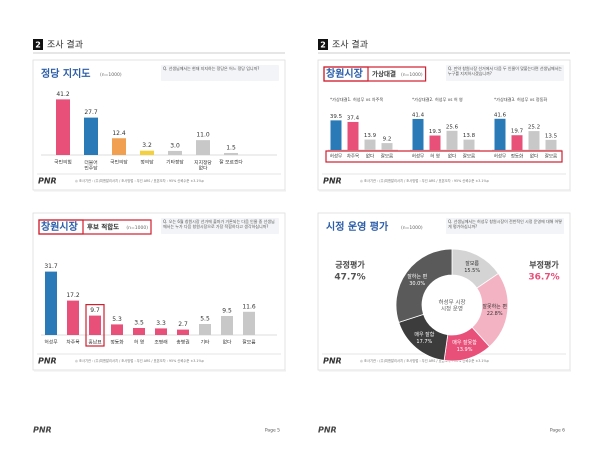  What do you see at coordinates (63, 162) in the screenshot?
I see `category-label: 국민의힘` at bounding box center [63, 162].